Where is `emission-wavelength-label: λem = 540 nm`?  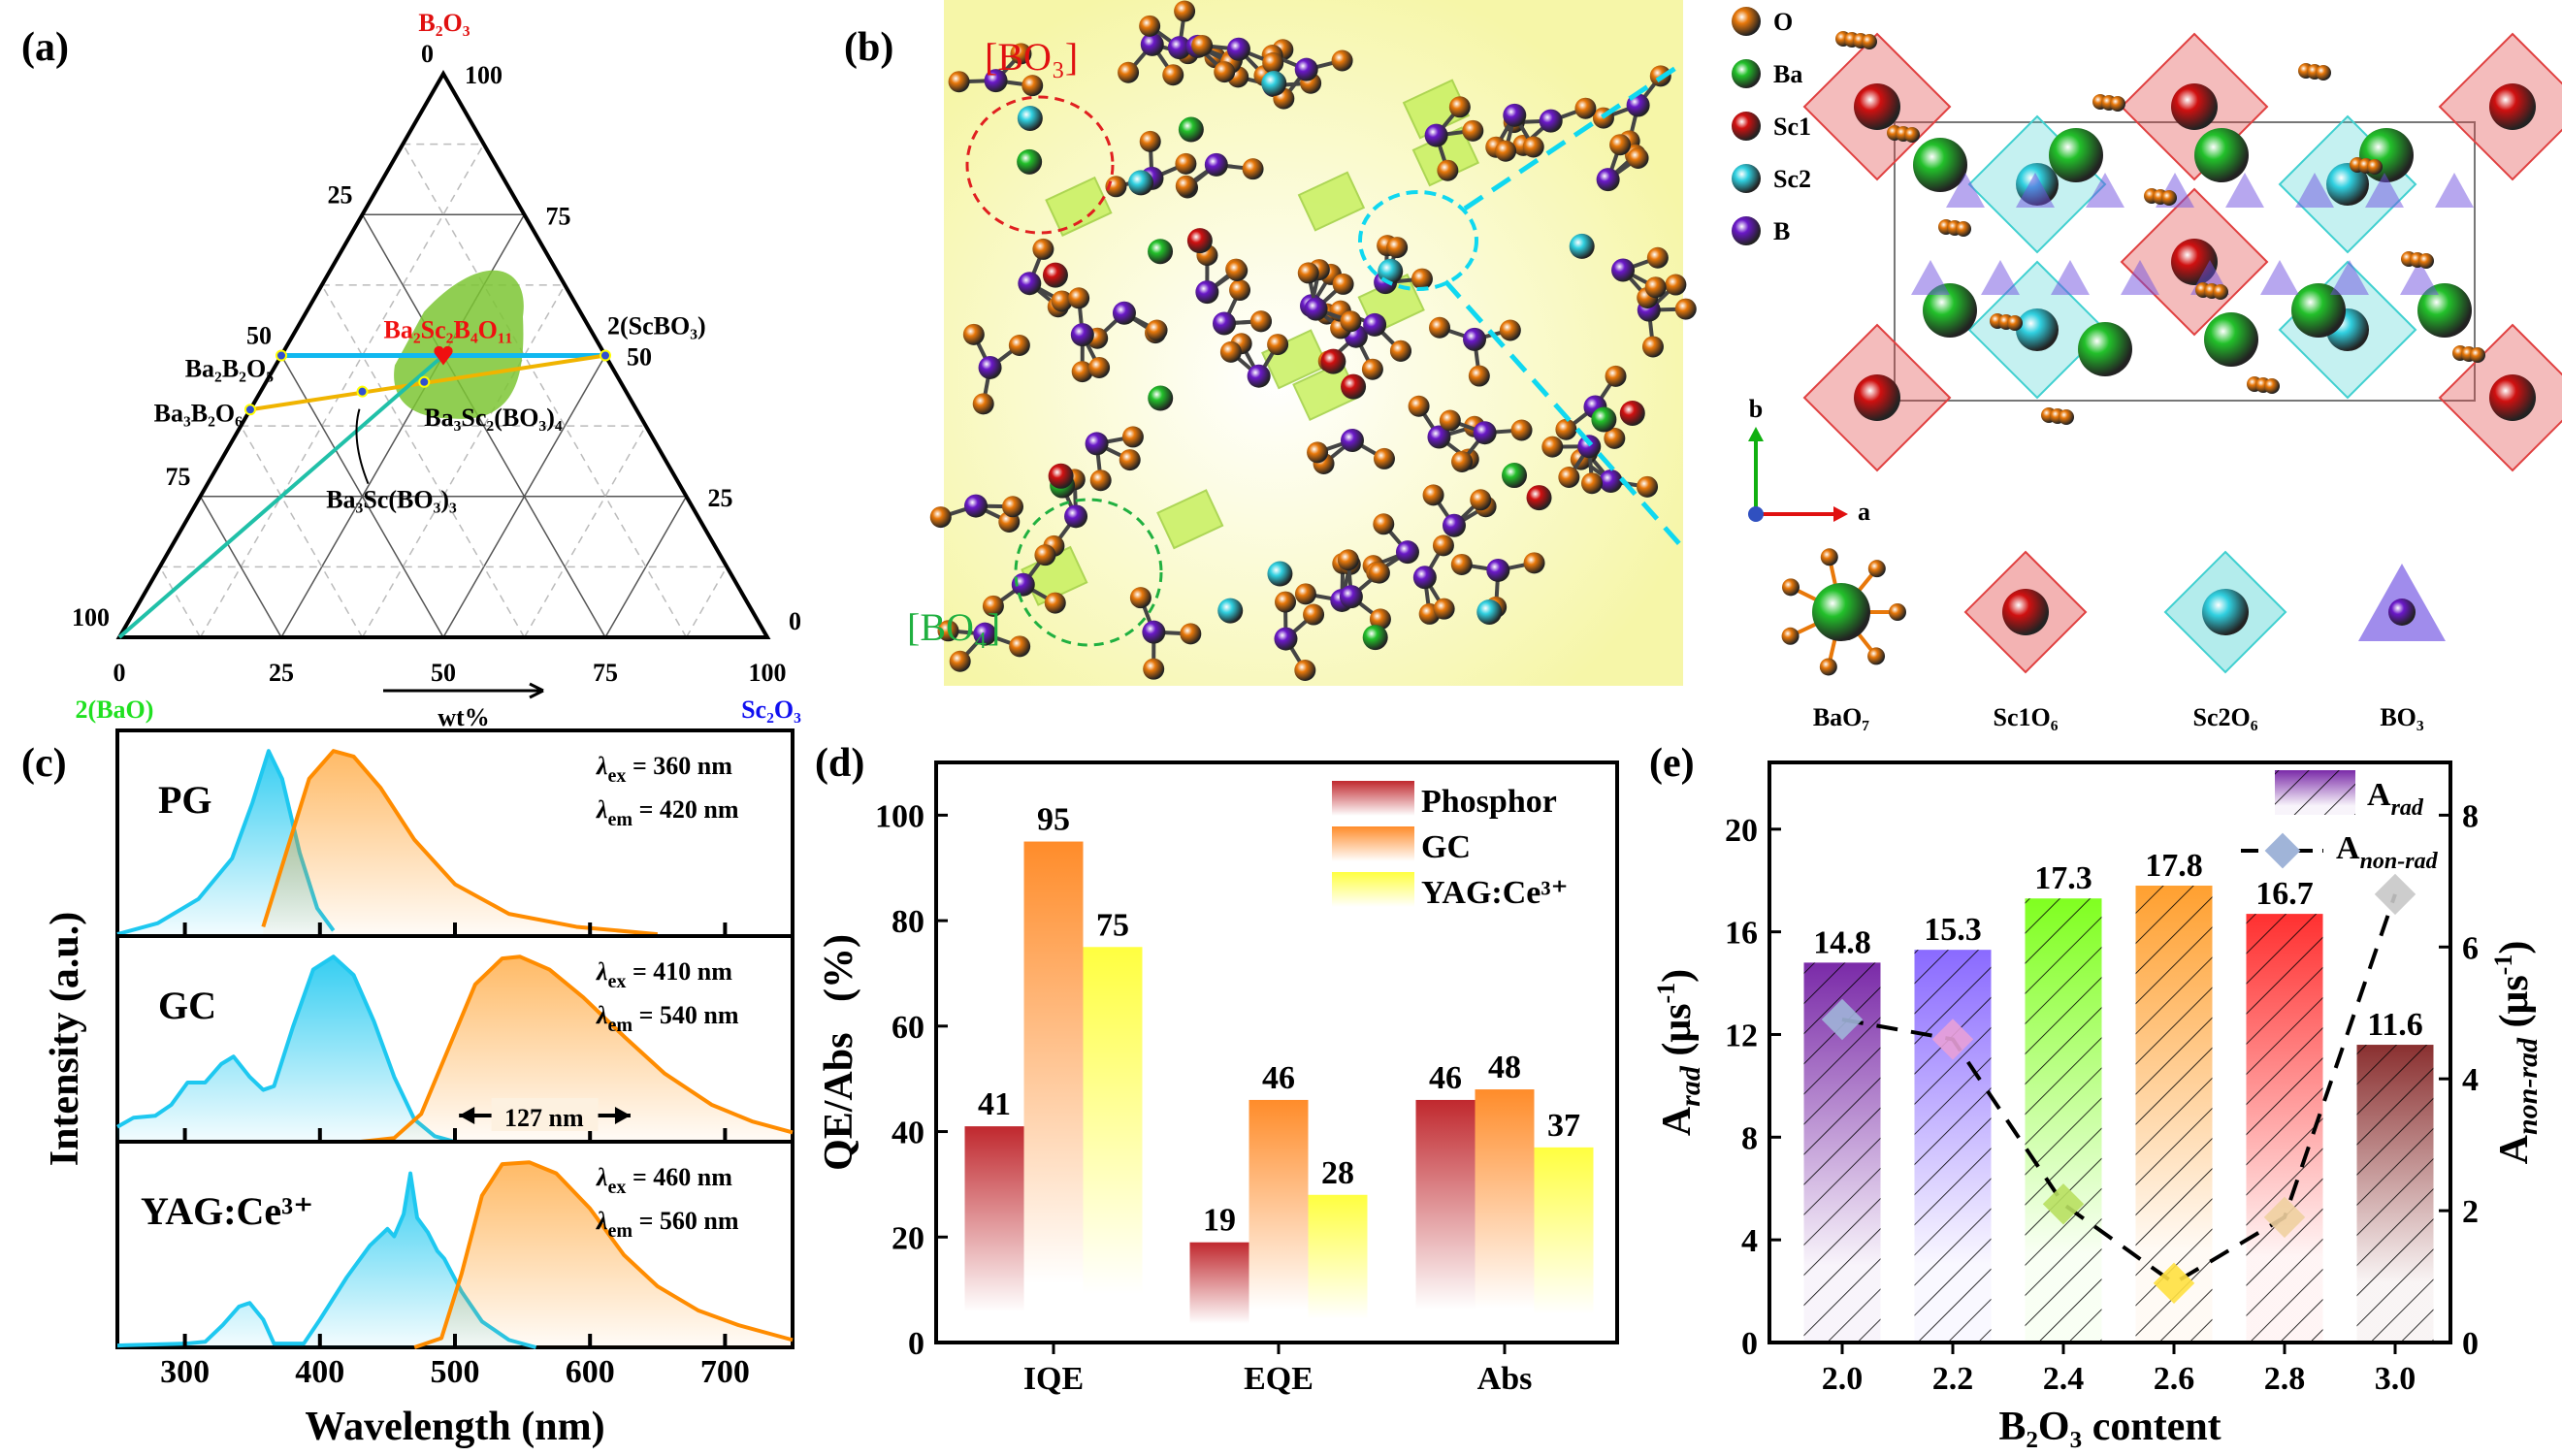
emission-wavelength-label: λem = 540 nm is located at coordinates (667, 1018).